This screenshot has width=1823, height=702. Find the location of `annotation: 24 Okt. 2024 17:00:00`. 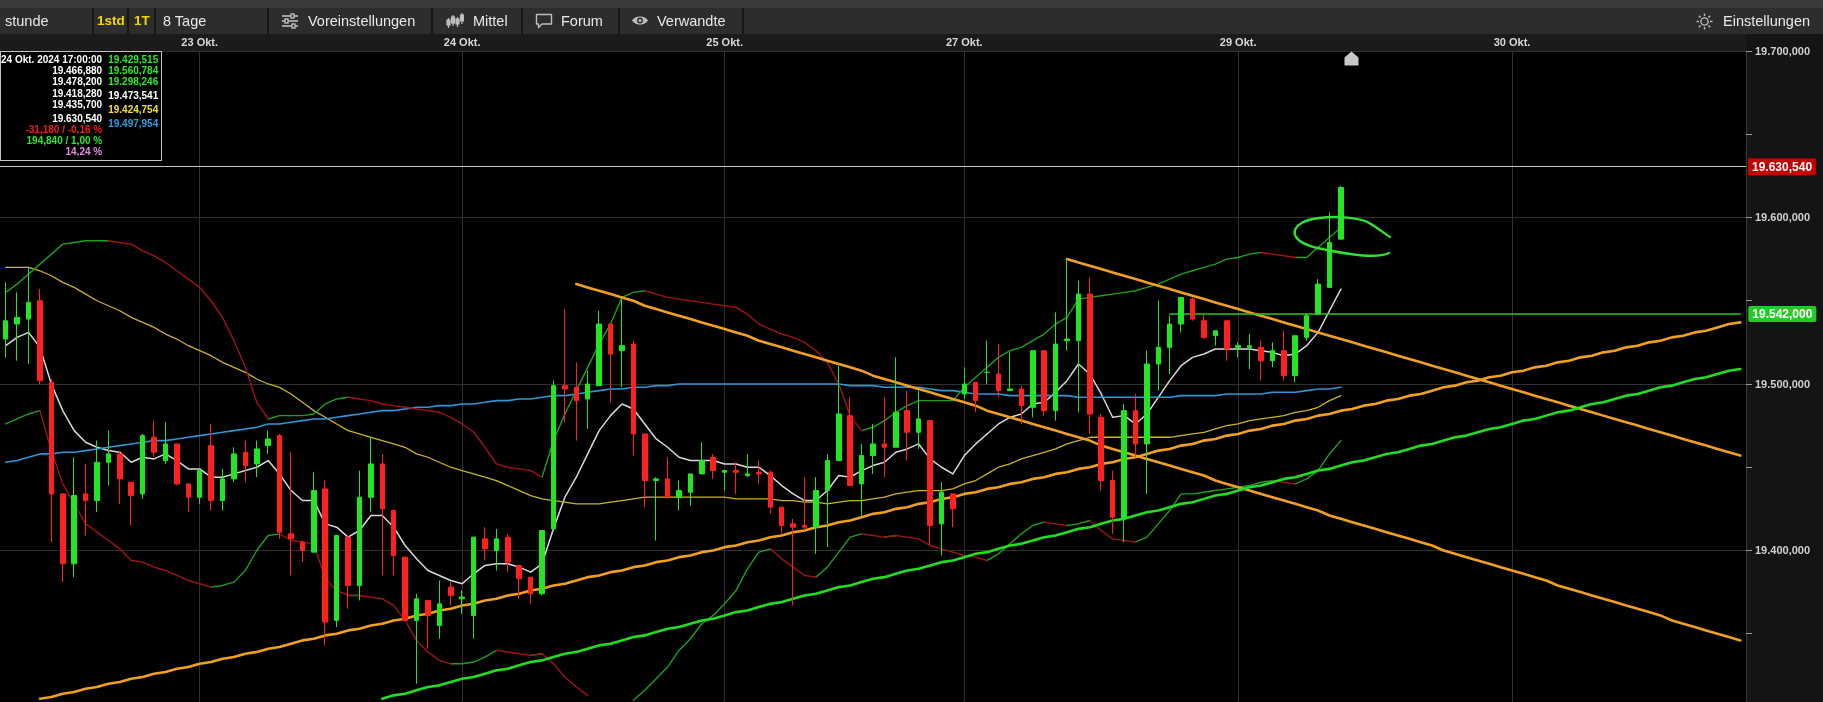

annotation: 24 Okt. 2024 17:00:00 is located at coordinates (52, 60).